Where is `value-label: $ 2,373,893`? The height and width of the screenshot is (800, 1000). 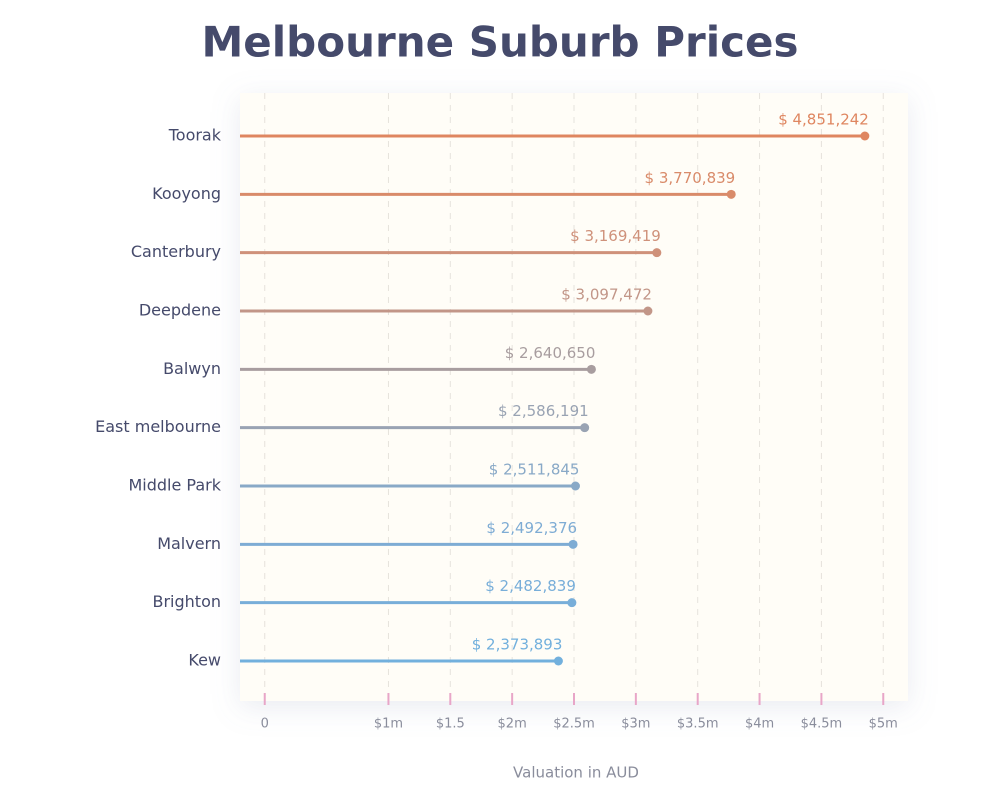
value-label: $ 2,373,893 is located at coordinates (517, 645).